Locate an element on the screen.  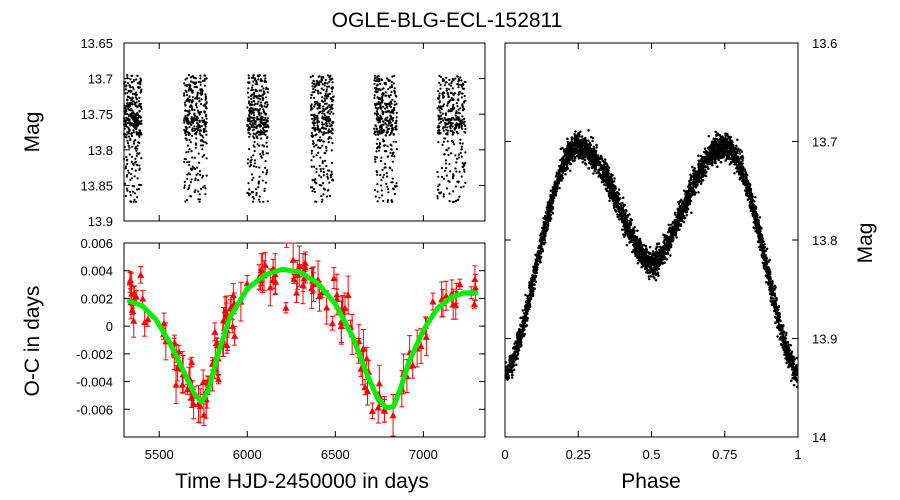
lc-ytick-label: 13.65 is located at coordinates (96, 43).